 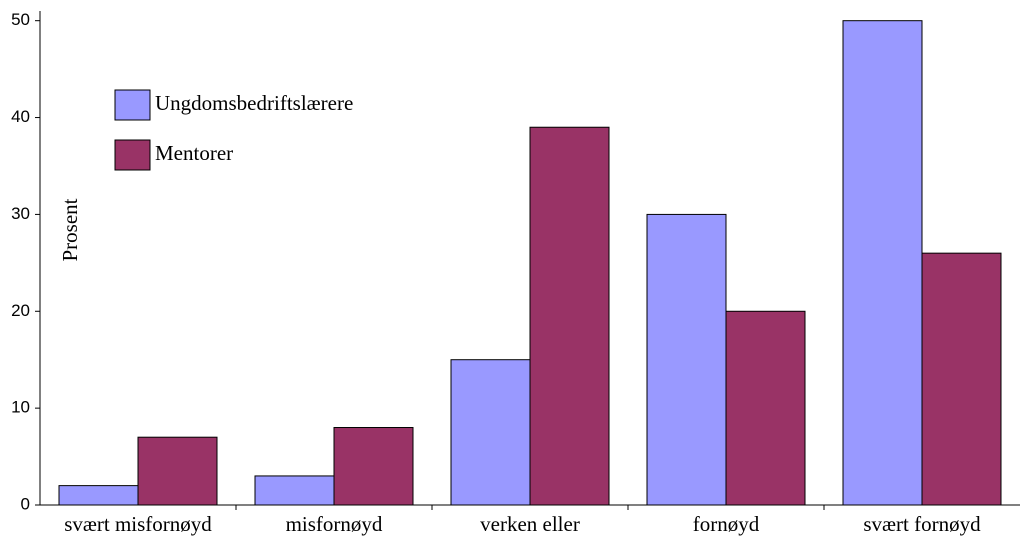 What do you see at coordinates (20, 310) in the screenshot?
I see `y-tick-label: 20` at bounding box center [20, 310].